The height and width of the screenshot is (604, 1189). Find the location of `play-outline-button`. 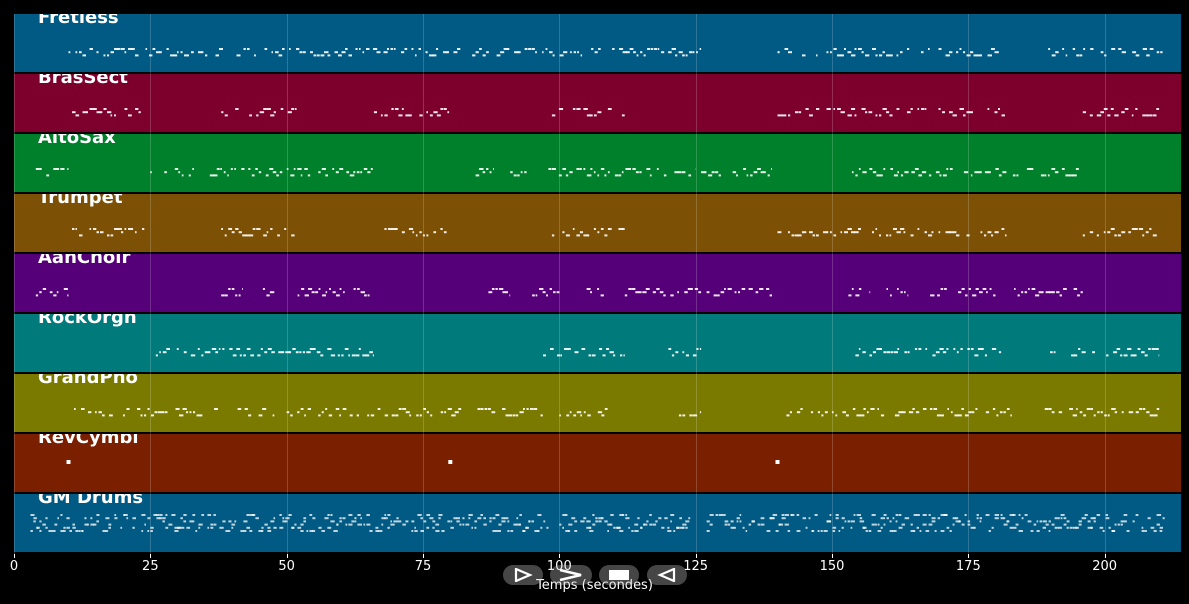

play-outline-button is located at coordinates (523, 575).